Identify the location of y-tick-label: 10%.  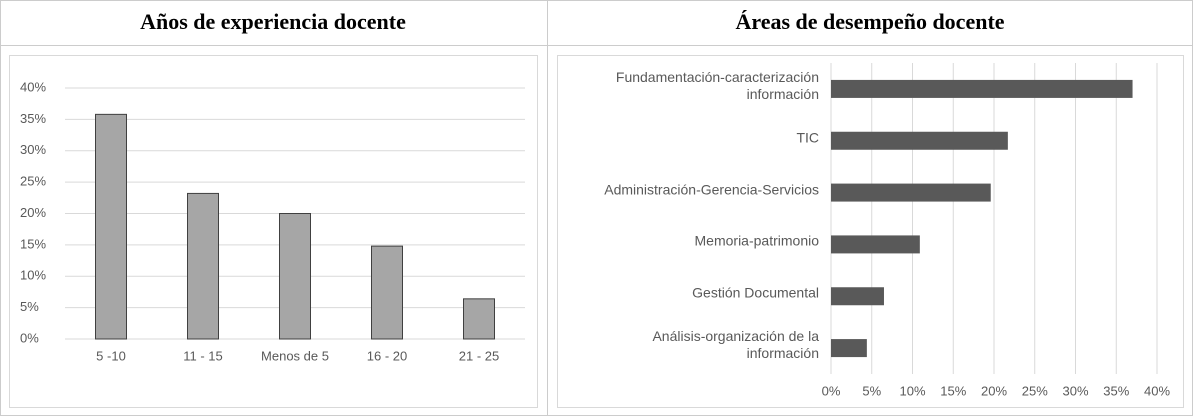
(33, 275).